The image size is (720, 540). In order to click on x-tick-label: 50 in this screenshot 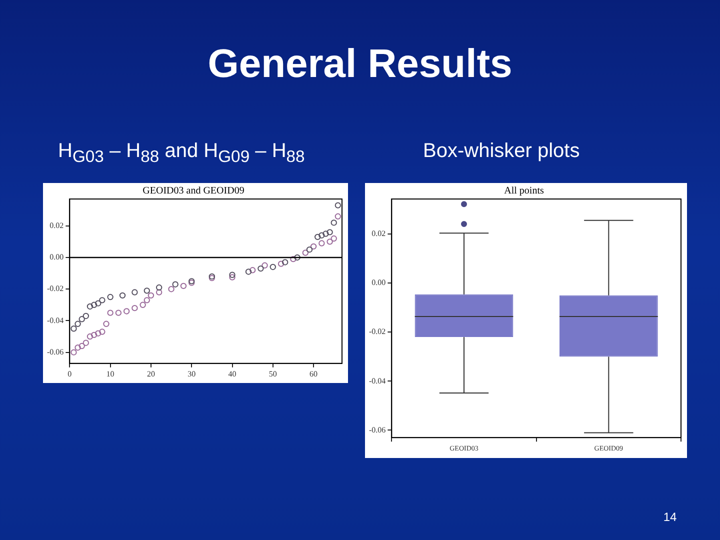, I will do `click(272, 373)`.